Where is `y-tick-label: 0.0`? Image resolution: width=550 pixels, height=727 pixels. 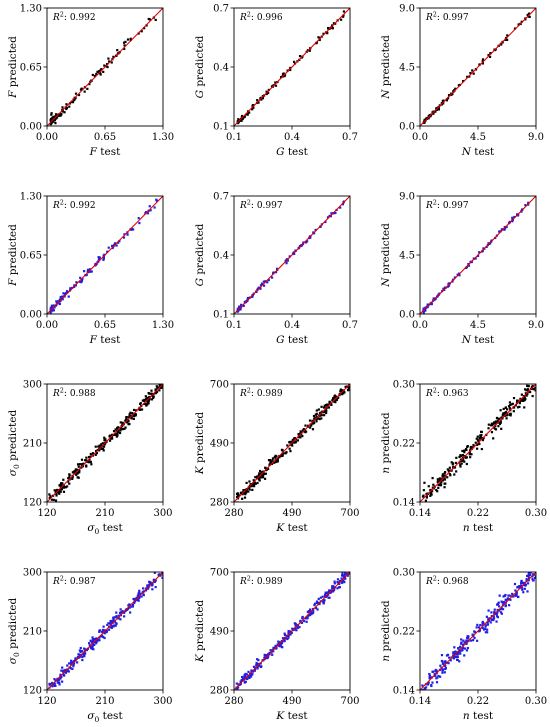
y-tick-label: 0.0 is located at coordinates (407, 315).